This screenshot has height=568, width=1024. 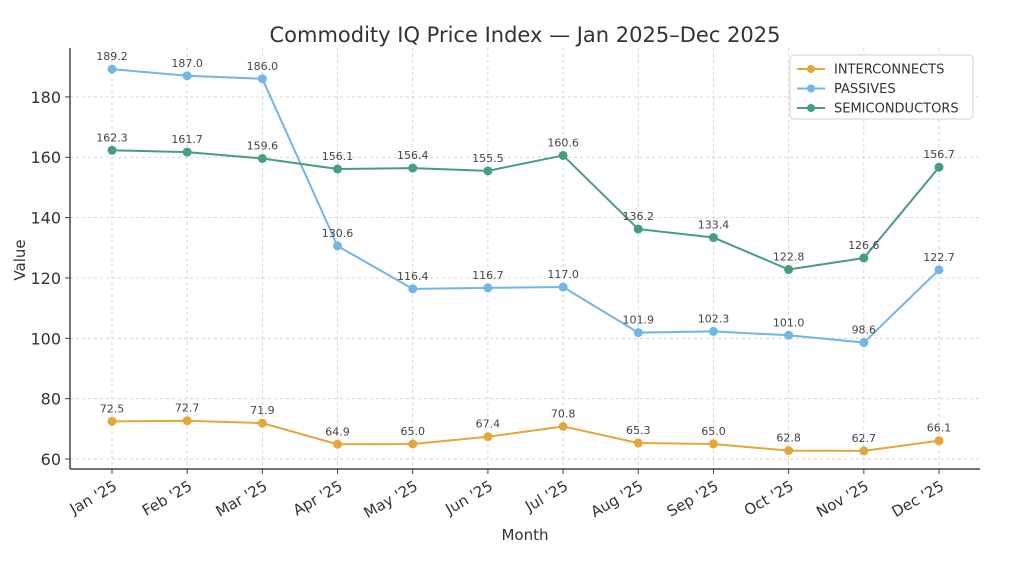 I want to click on legend-label: INTERCONNECTS, so click(x=889, y=70).